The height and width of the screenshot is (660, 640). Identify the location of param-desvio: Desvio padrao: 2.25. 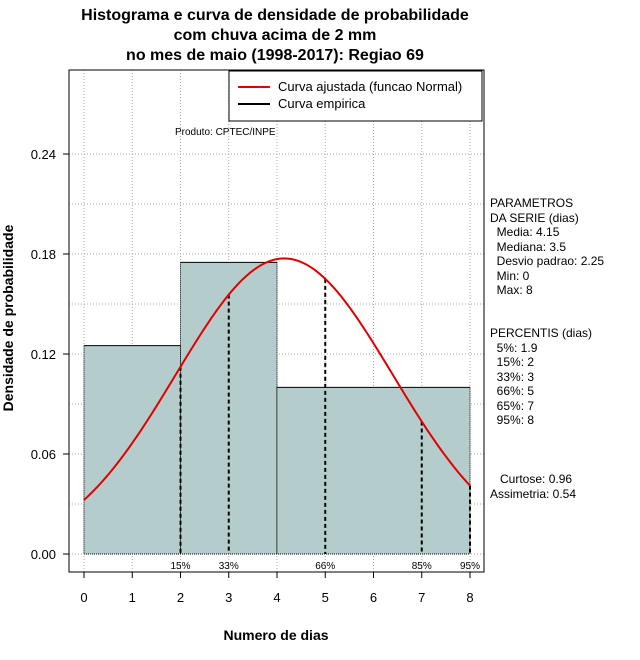
(550, 261).